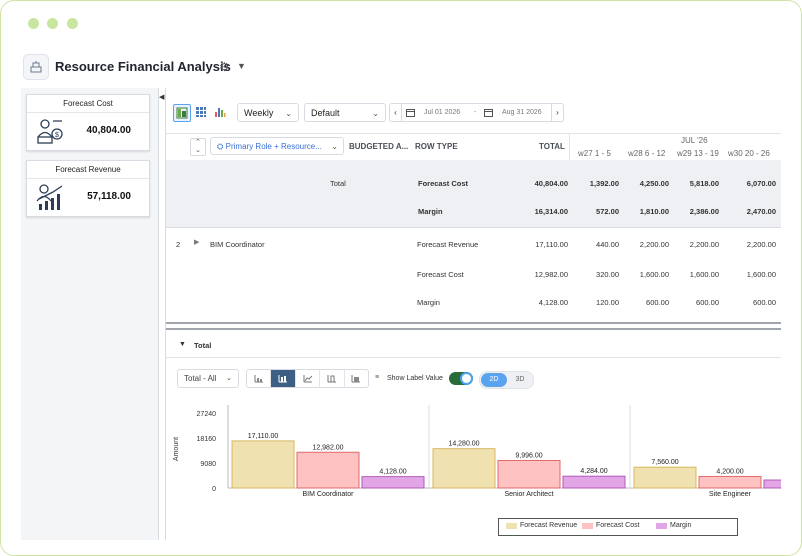 The height and width of the screenshot is (556, 802). I want to click on week-value: 572.00, so click(607, 211).